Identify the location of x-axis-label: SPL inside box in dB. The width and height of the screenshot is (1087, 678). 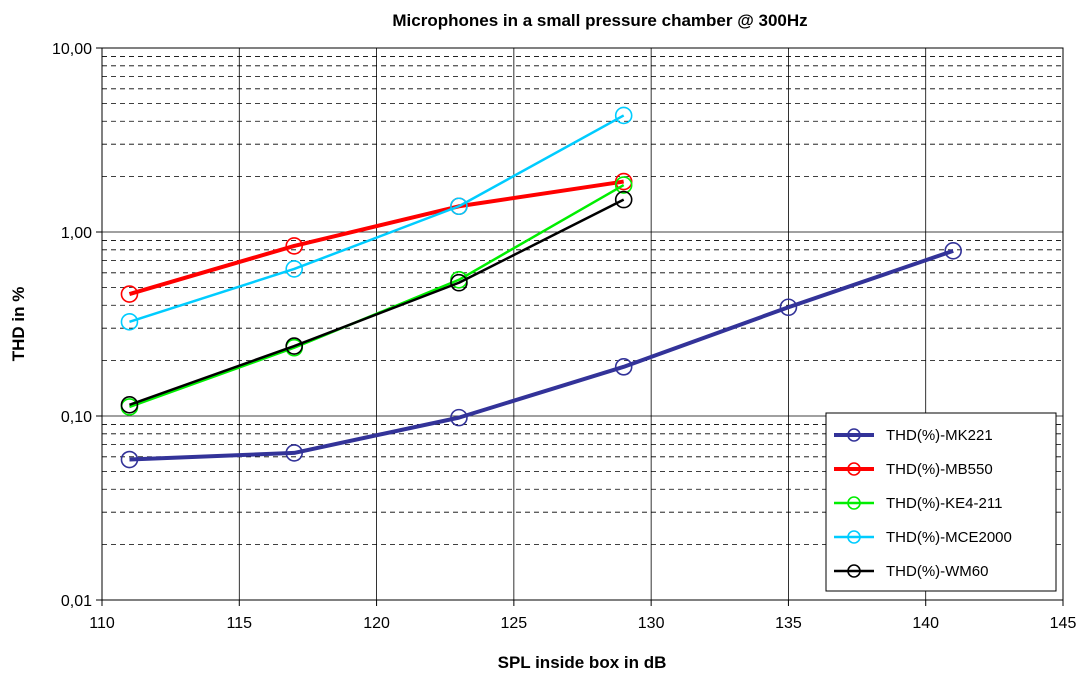
(582, 662).